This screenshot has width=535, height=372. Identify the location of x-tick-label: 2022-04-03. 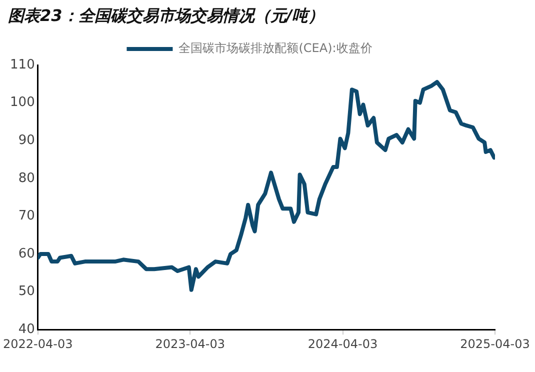
(37, 343).